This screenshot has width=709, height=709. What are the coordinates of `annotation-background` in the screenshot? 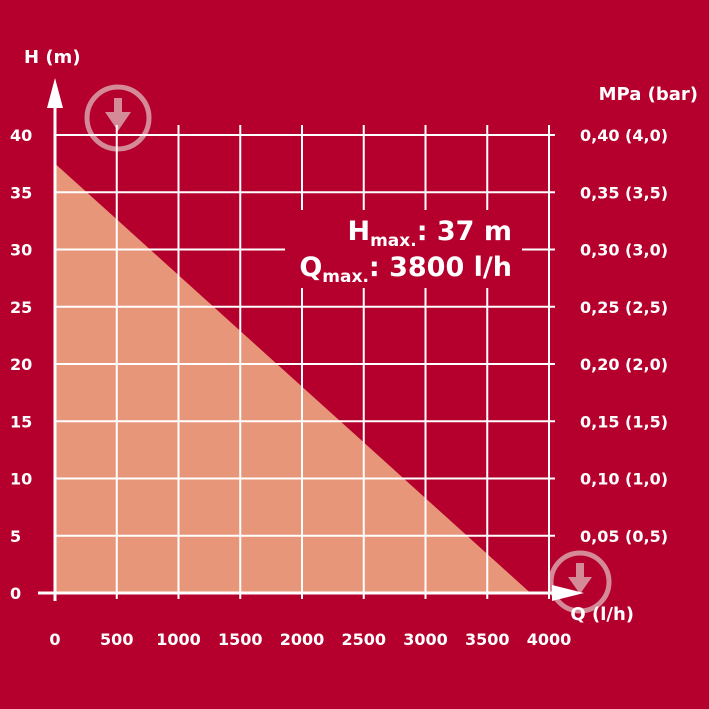 It's located at (403, 249).